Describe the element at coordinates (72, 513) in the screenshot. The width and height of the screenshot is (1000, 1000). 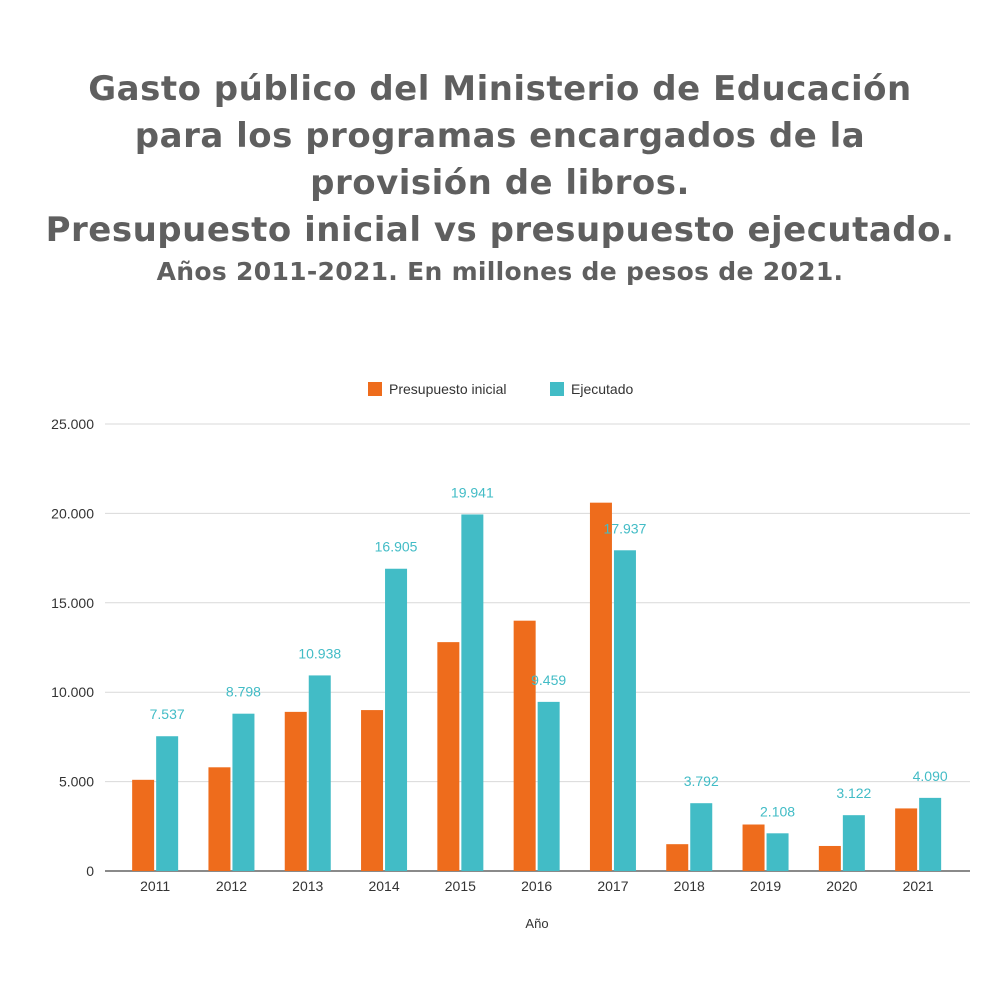
I see `y-tick-label: 20.000` at that location.